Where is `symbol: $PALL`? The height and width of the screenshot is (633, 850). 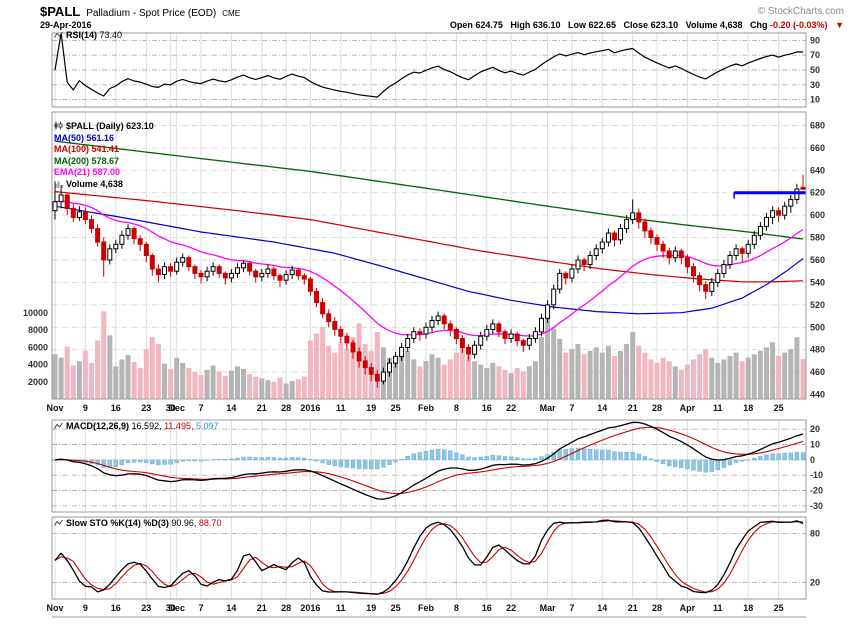
symbol: $PALL is located at coordinates (60, 11).